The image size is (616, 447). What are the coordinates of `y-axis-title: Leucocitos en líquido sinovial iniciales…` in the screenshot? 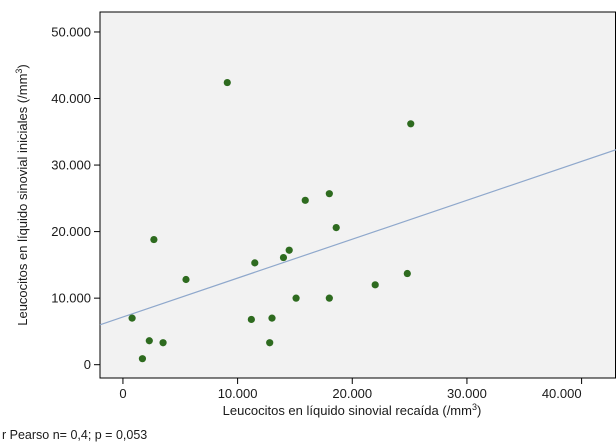 It's located at (22, 195).